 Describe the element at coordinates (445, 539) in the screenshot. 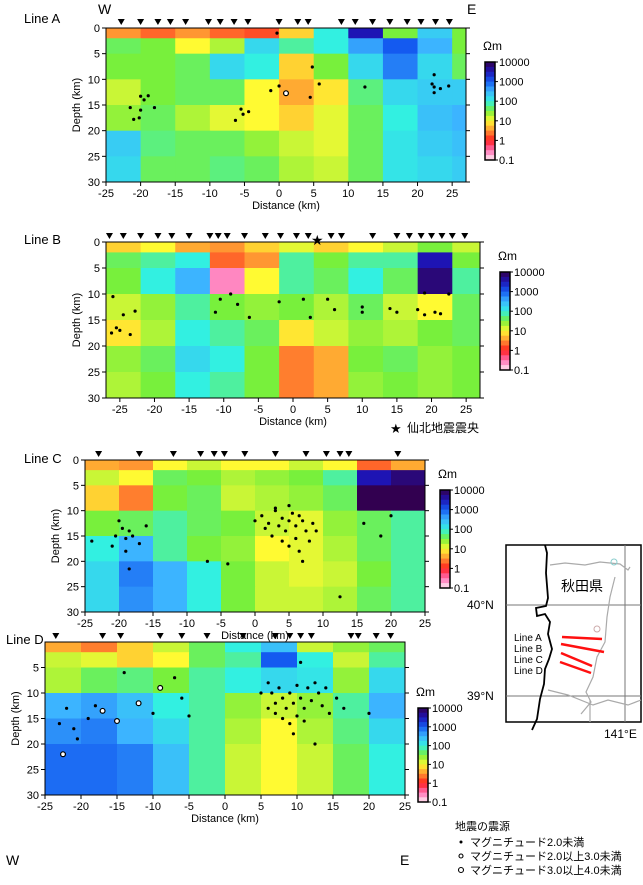

I see `colorbar-frame` at that location.